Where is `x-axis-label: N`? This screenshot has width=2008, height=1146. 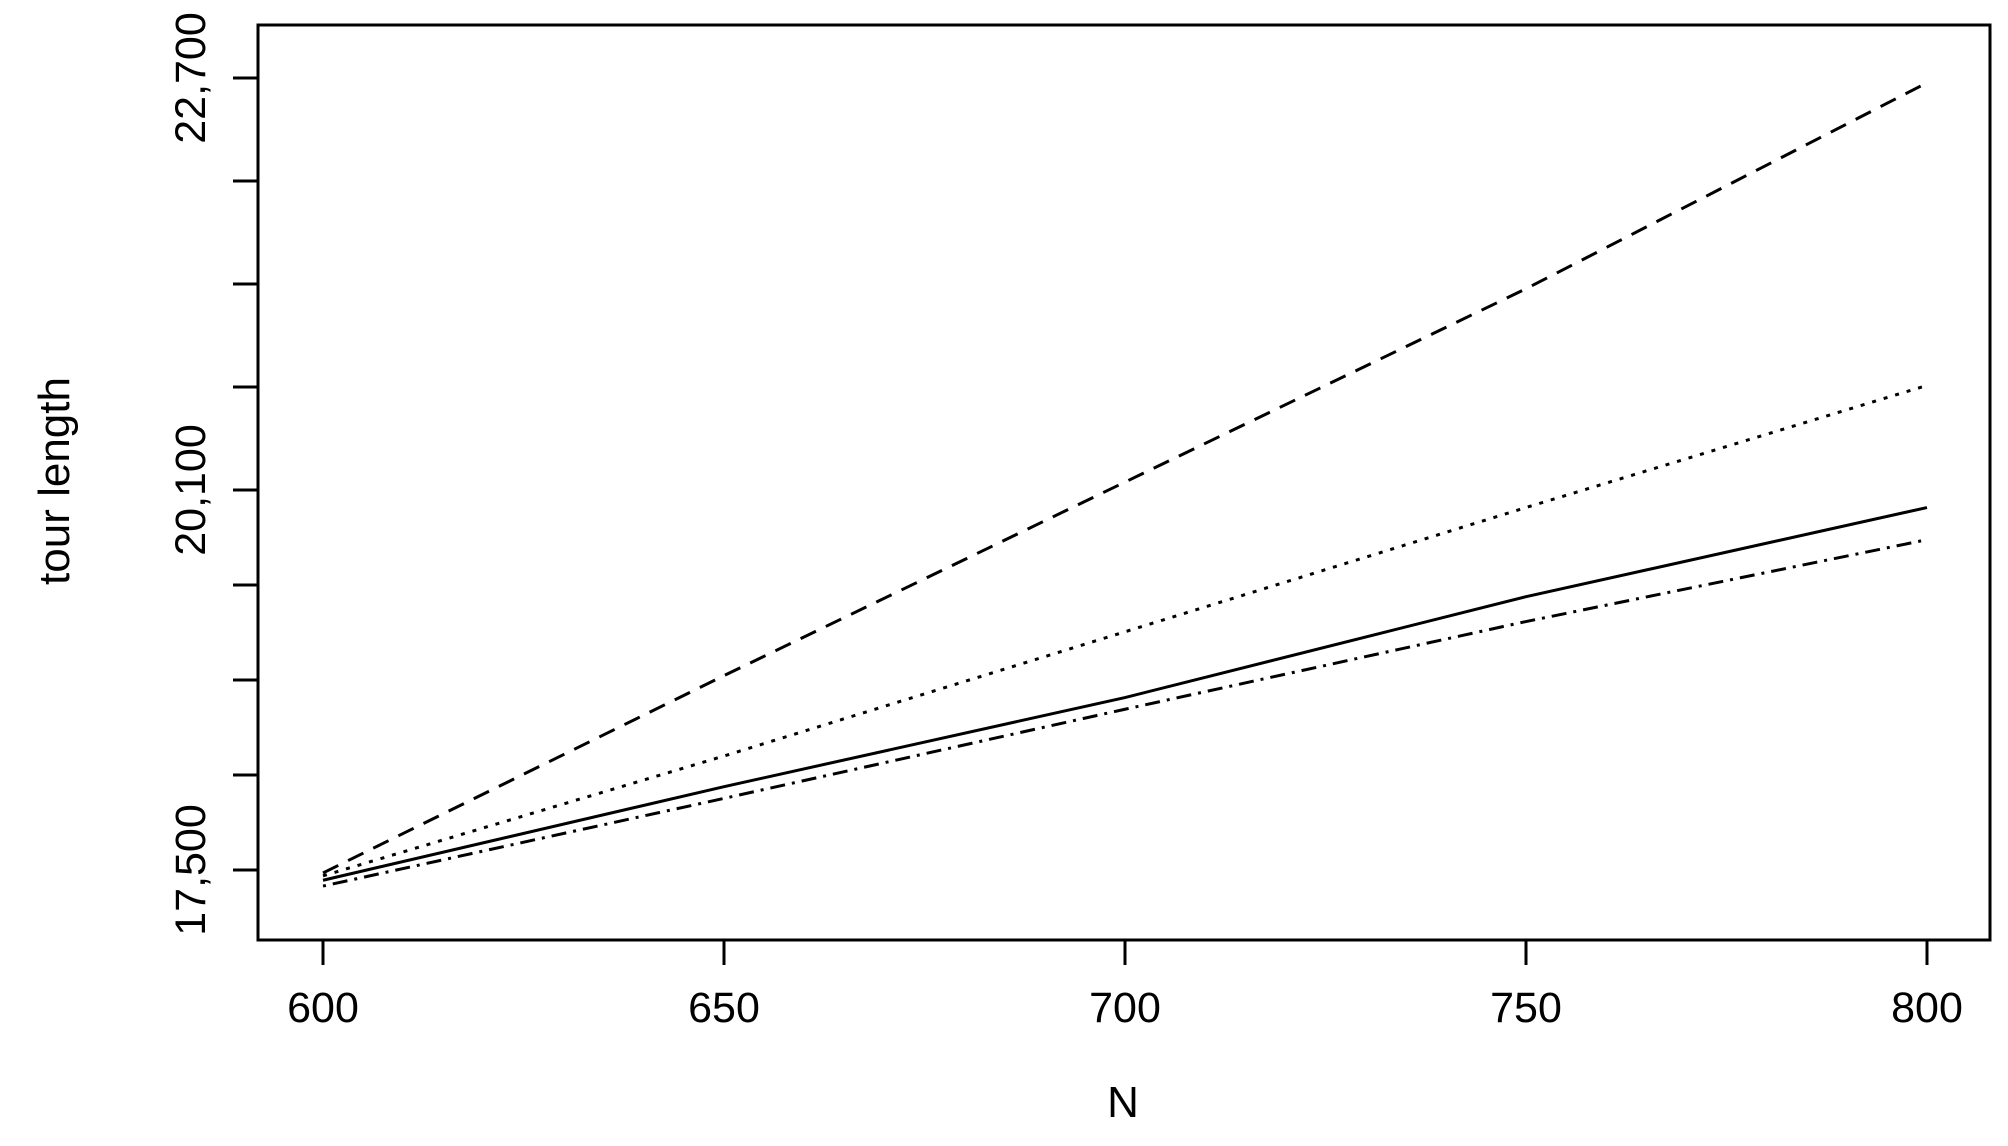
x-axis-label: N is located at coordinates (1123, 1102).